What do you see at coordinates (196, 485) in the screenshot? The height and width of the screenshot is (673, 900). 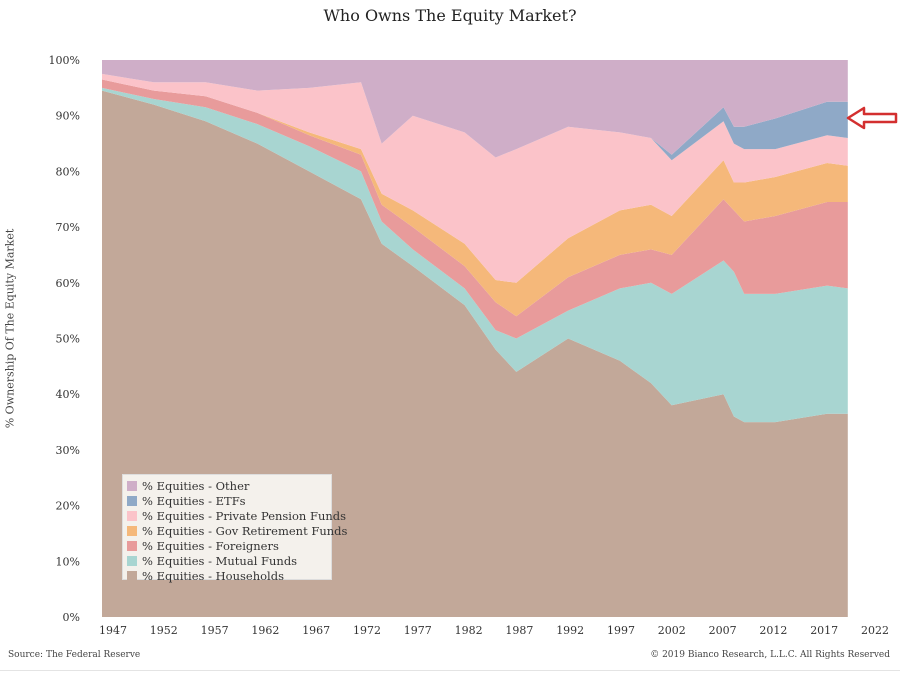 I see `legend-label: % Equities - Other` at bounding box center [196, 485].